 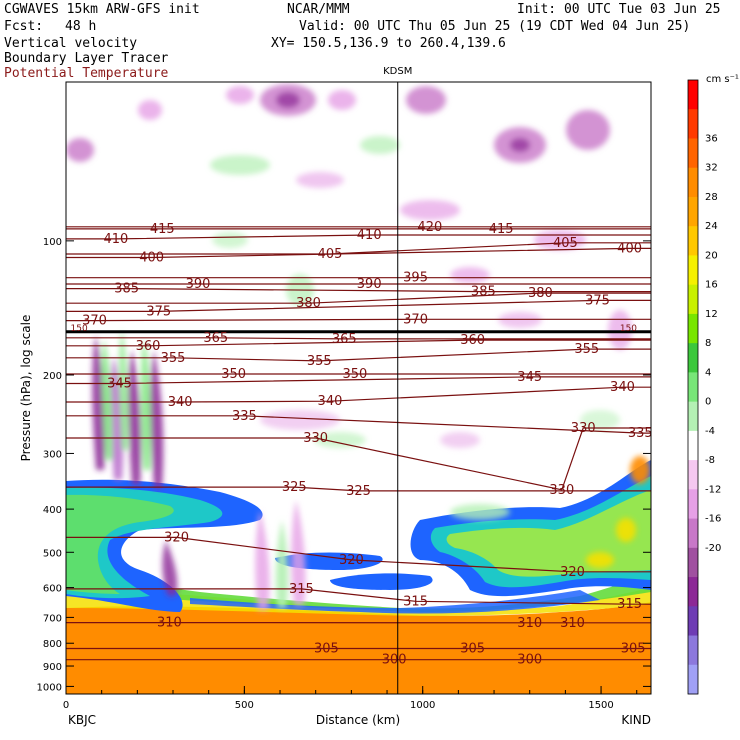 I want to click on y-axis-label: Pressure (hPa), log scale, so click(x=26, y=388).